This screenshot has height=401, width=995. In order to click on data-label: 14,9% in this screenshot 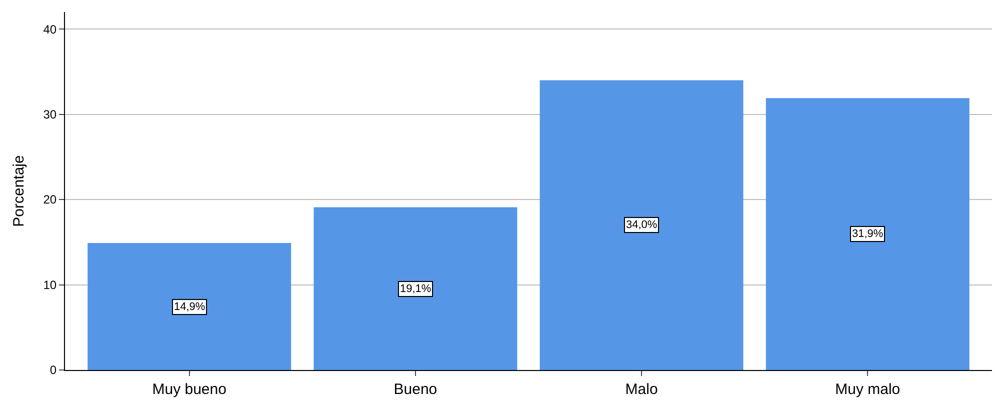, I will do `click(190, 307)`.